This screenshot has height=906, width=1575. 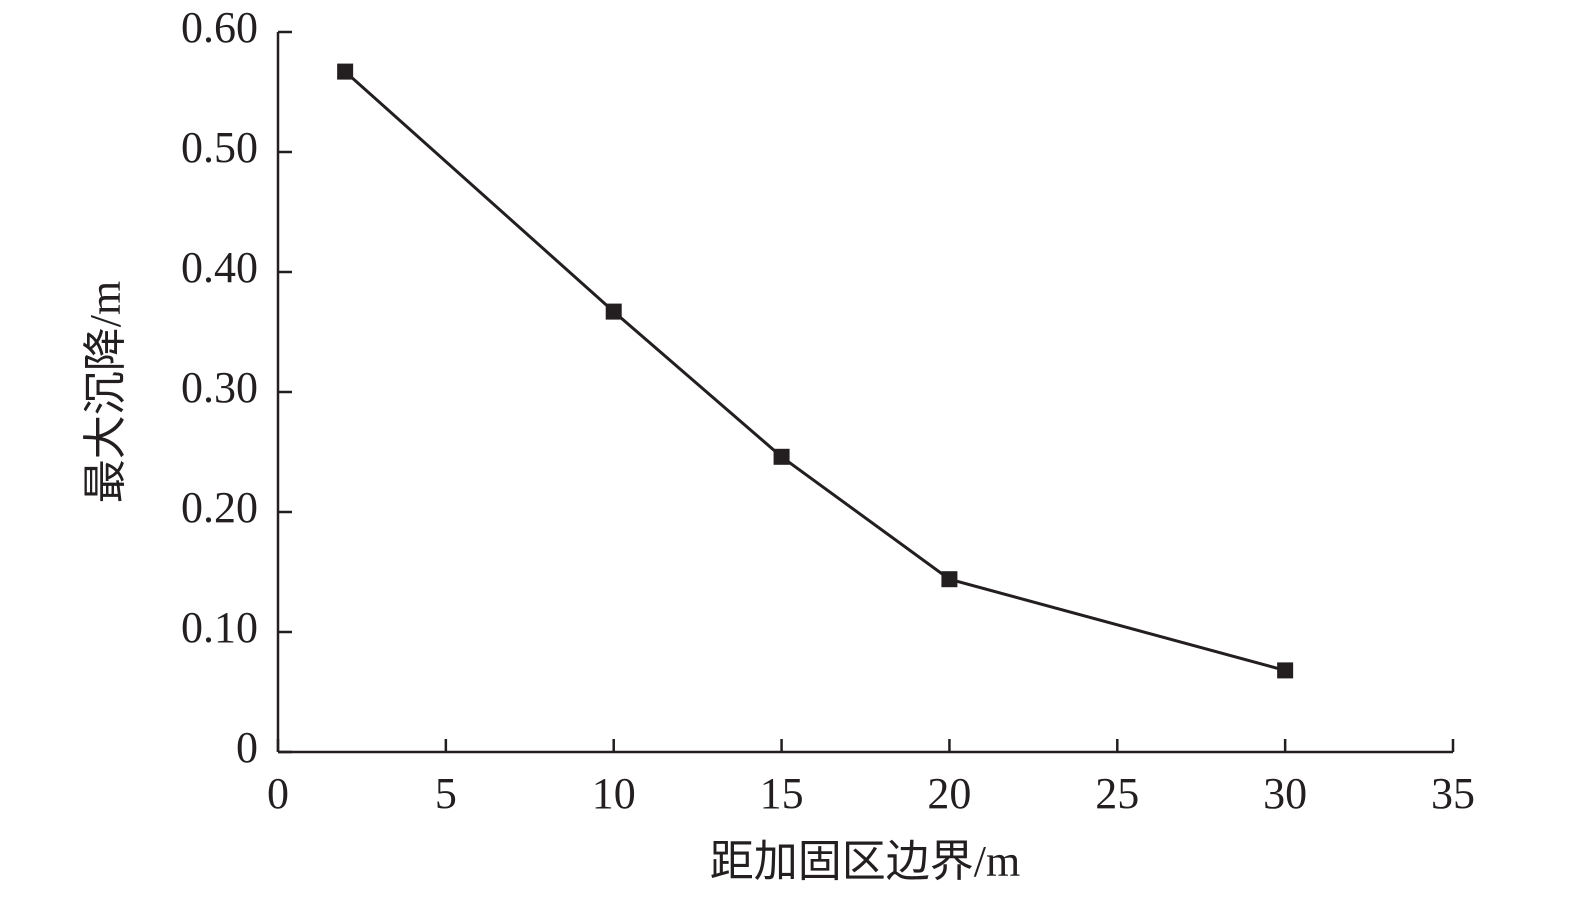 I want to click on y-tick-label: 0.20, so click(x=219, y=507).